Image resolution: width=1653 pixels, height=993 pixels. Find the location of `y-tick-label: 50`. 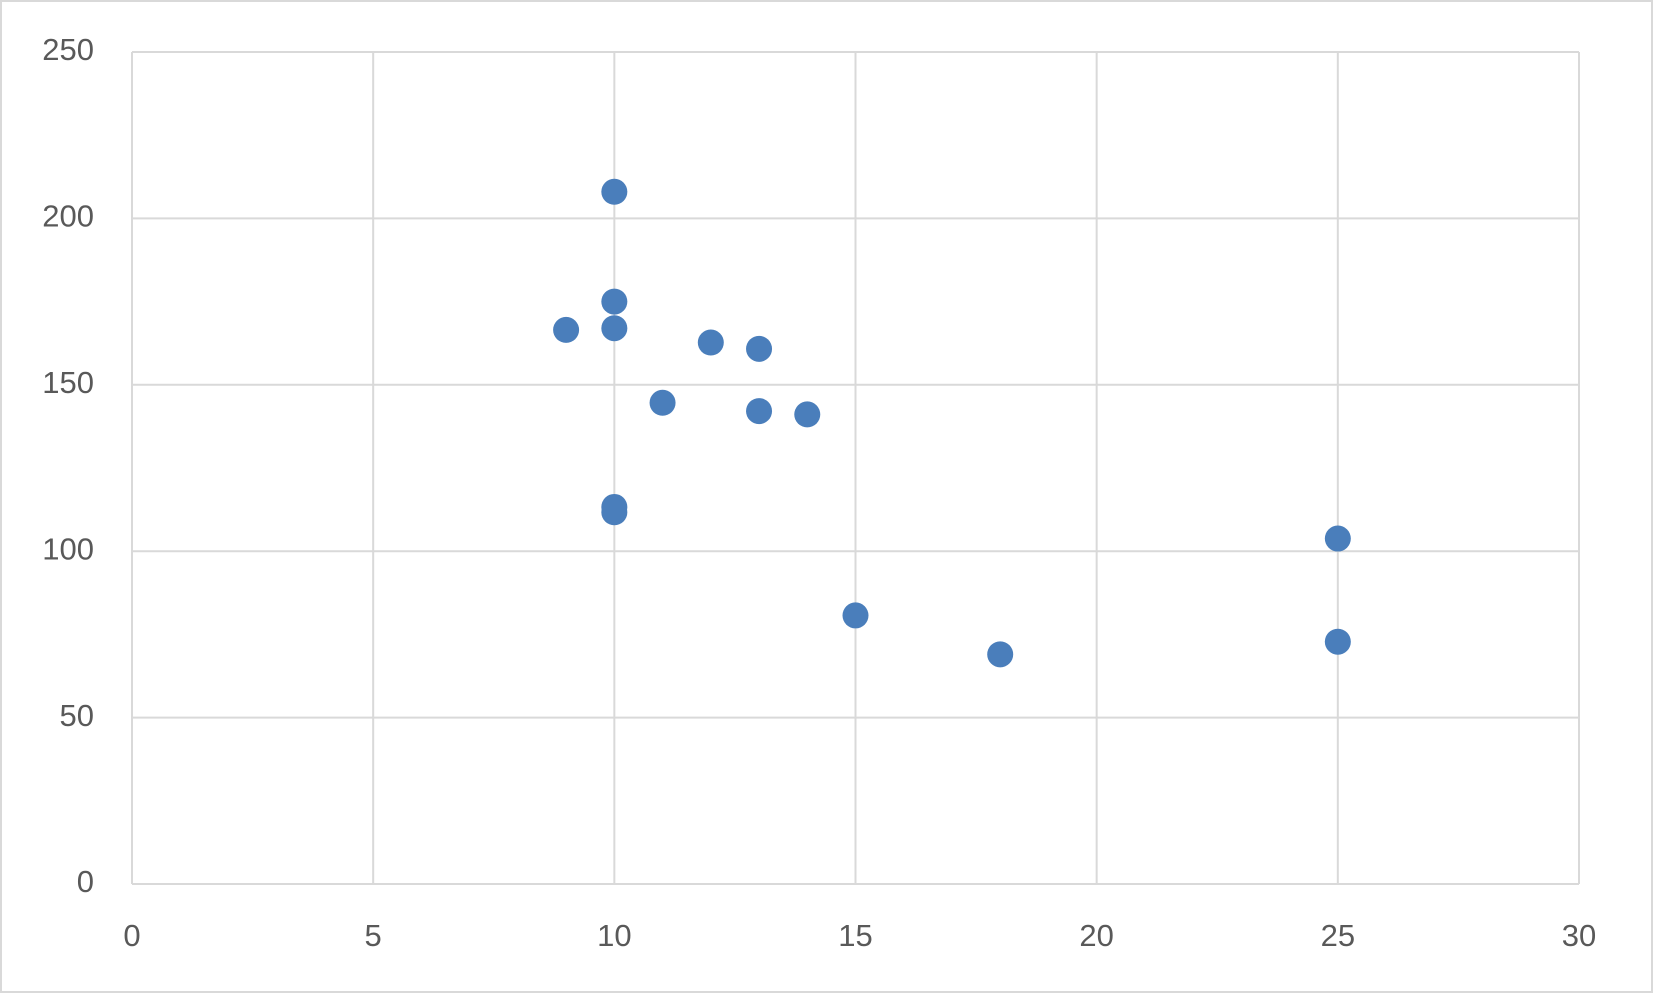

y-tick-label: 50 is located at coordinates (77, 715).